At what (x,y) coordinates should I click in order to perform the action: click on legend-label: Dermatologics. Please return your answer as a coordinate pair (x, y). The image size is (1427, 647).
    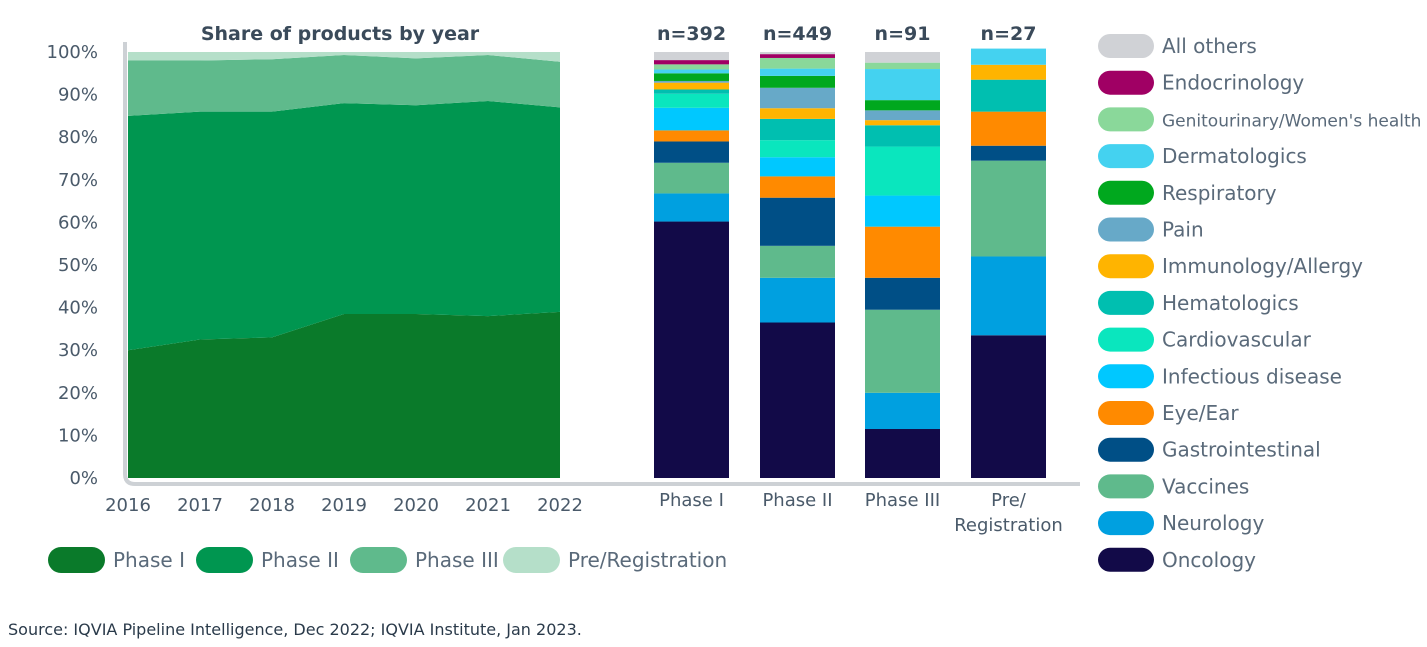
    Looking at the image, I should click on (1234, 156).